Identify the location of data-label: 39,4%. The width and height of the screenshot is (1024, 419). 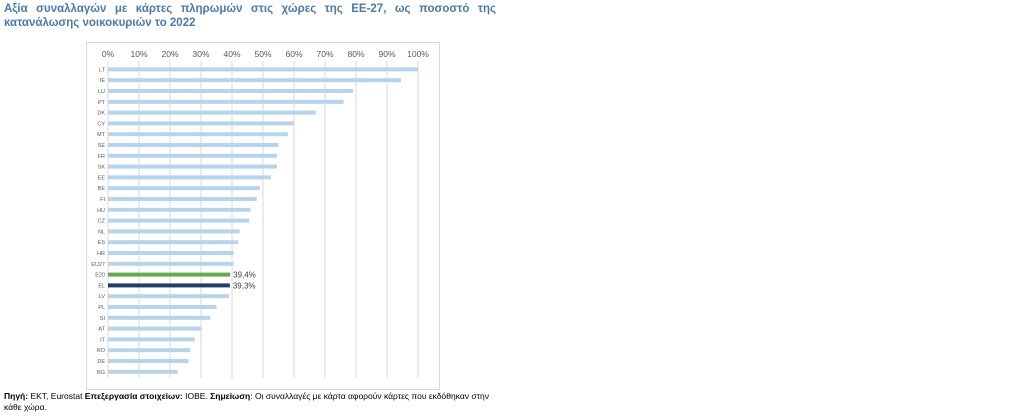
(244, 275).